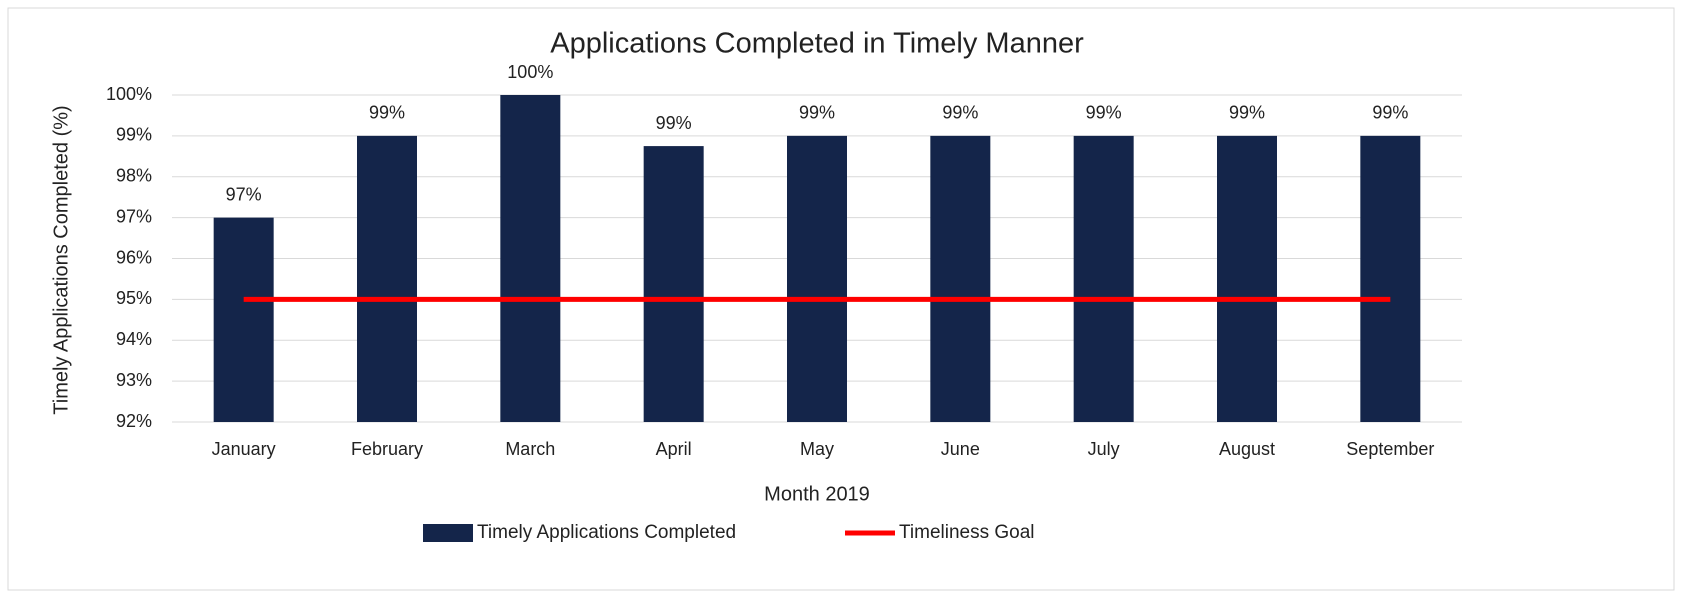 The width and height of the screenshot is (1682, 597). What do you see at coordinates (817, 494) in the screenshot?
I see `x-axis-title: Month 2019` at bounding box center [817, 494].